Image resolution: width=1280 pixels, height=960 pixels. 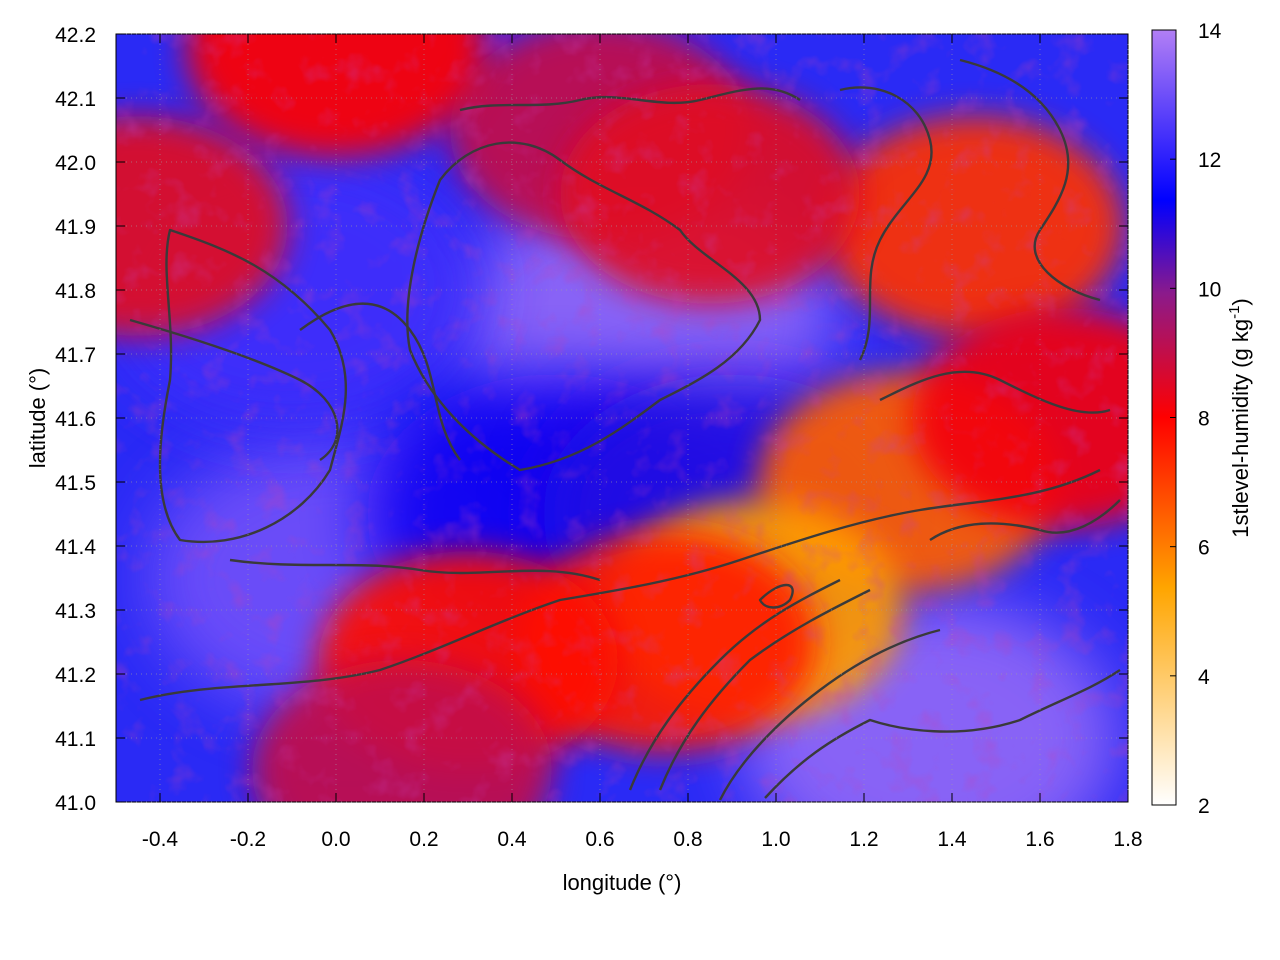 I want to click on x-tick-label: 0.8, so click(x=687, y=839).